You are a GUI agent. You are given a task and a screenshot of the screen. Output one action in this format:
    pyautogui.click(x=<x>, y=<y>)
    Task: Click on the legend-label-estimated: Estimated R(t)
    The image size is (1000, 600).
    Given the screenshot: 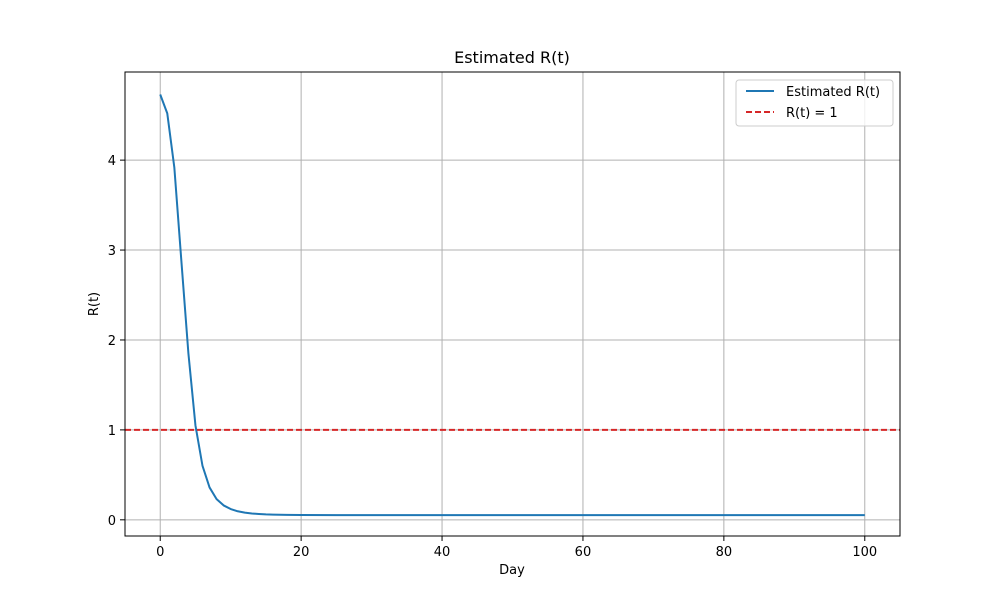 What is the action you would take?
    pyautogui.click(x=833, y=92)
    